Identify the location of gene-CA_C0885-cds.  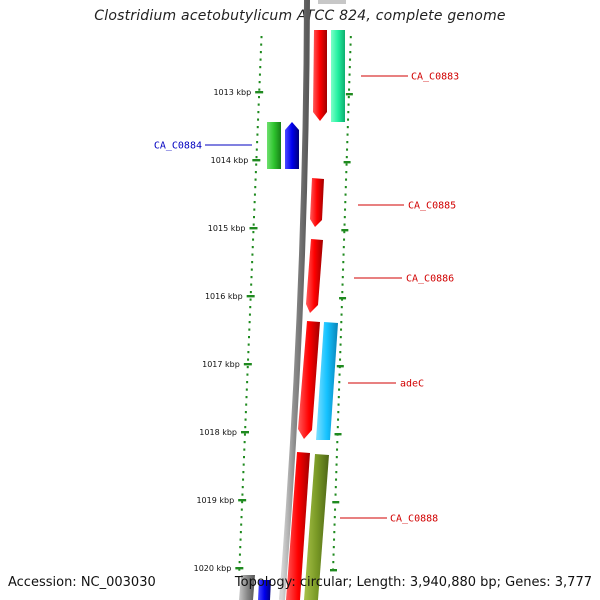
(317, 202).